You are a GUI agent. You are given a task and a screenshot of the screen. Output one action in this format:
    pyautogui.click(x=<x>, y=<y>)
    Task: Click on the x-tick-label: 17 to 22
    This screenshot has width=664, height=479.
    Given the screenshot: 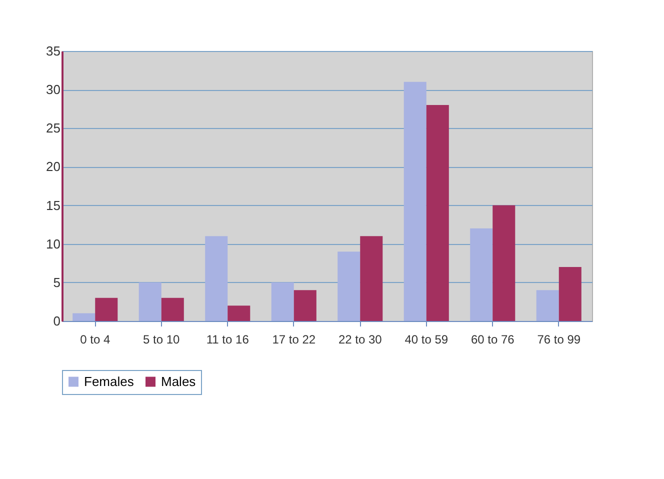 What is the action you would take?
    pyautogui.click(x=294, y=339)
    